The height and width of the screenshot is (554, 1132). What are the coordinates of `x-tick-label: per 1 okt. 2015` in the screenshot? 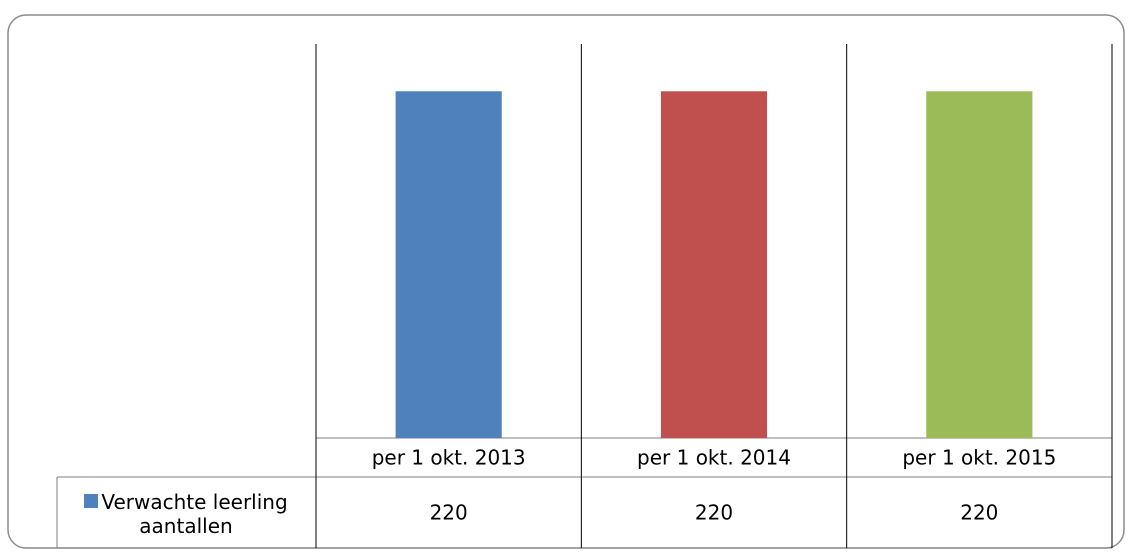 It's located at (979, 458).